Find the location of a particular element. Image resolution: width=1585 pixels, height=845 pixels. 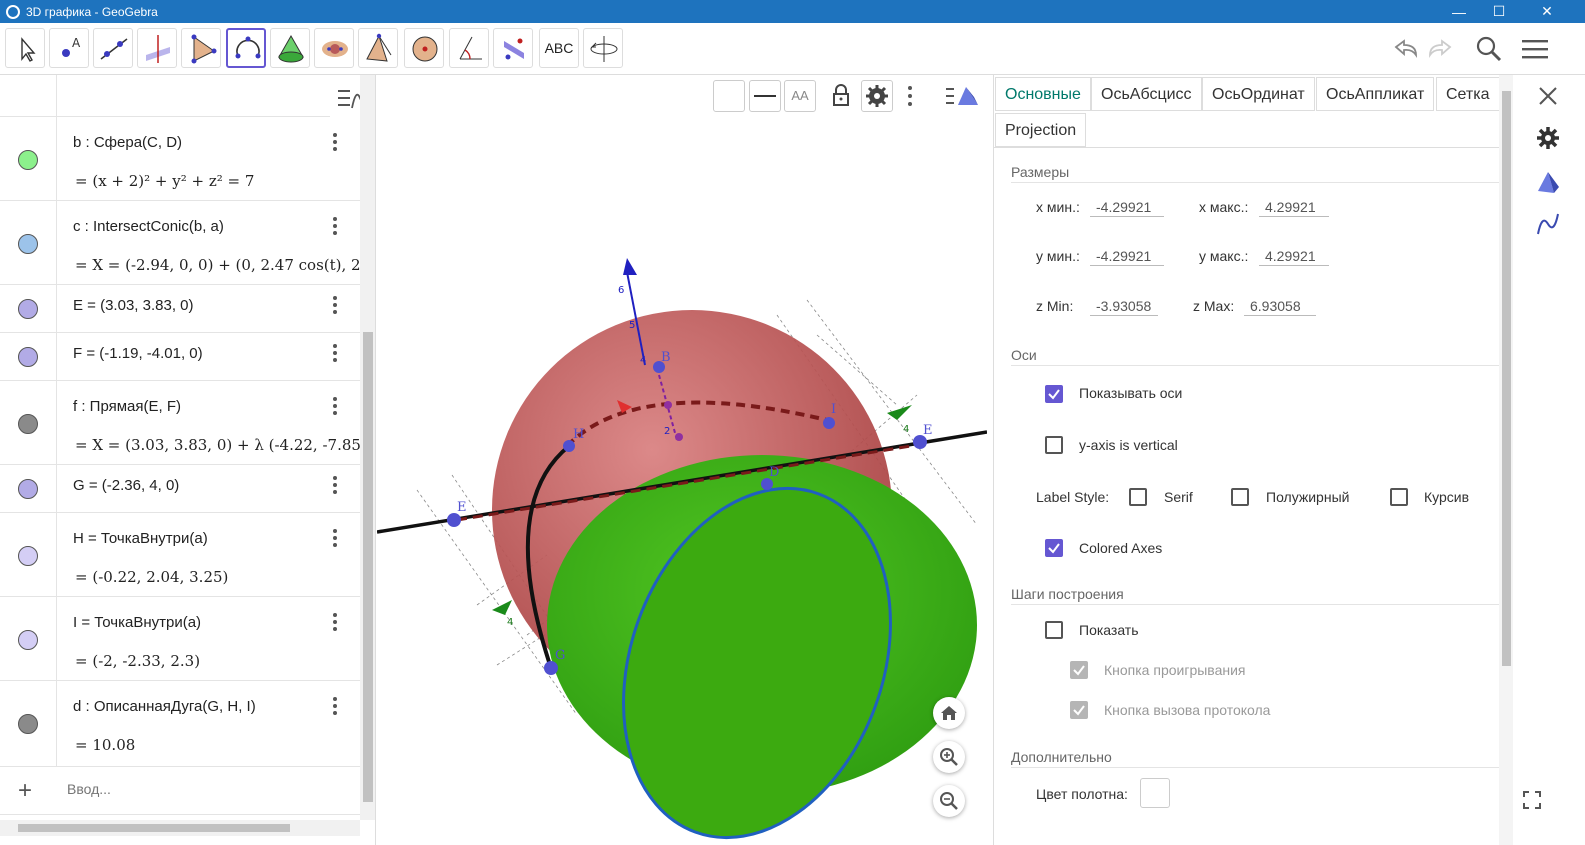

rotate-view-tool is located at coordinates (603, 48).